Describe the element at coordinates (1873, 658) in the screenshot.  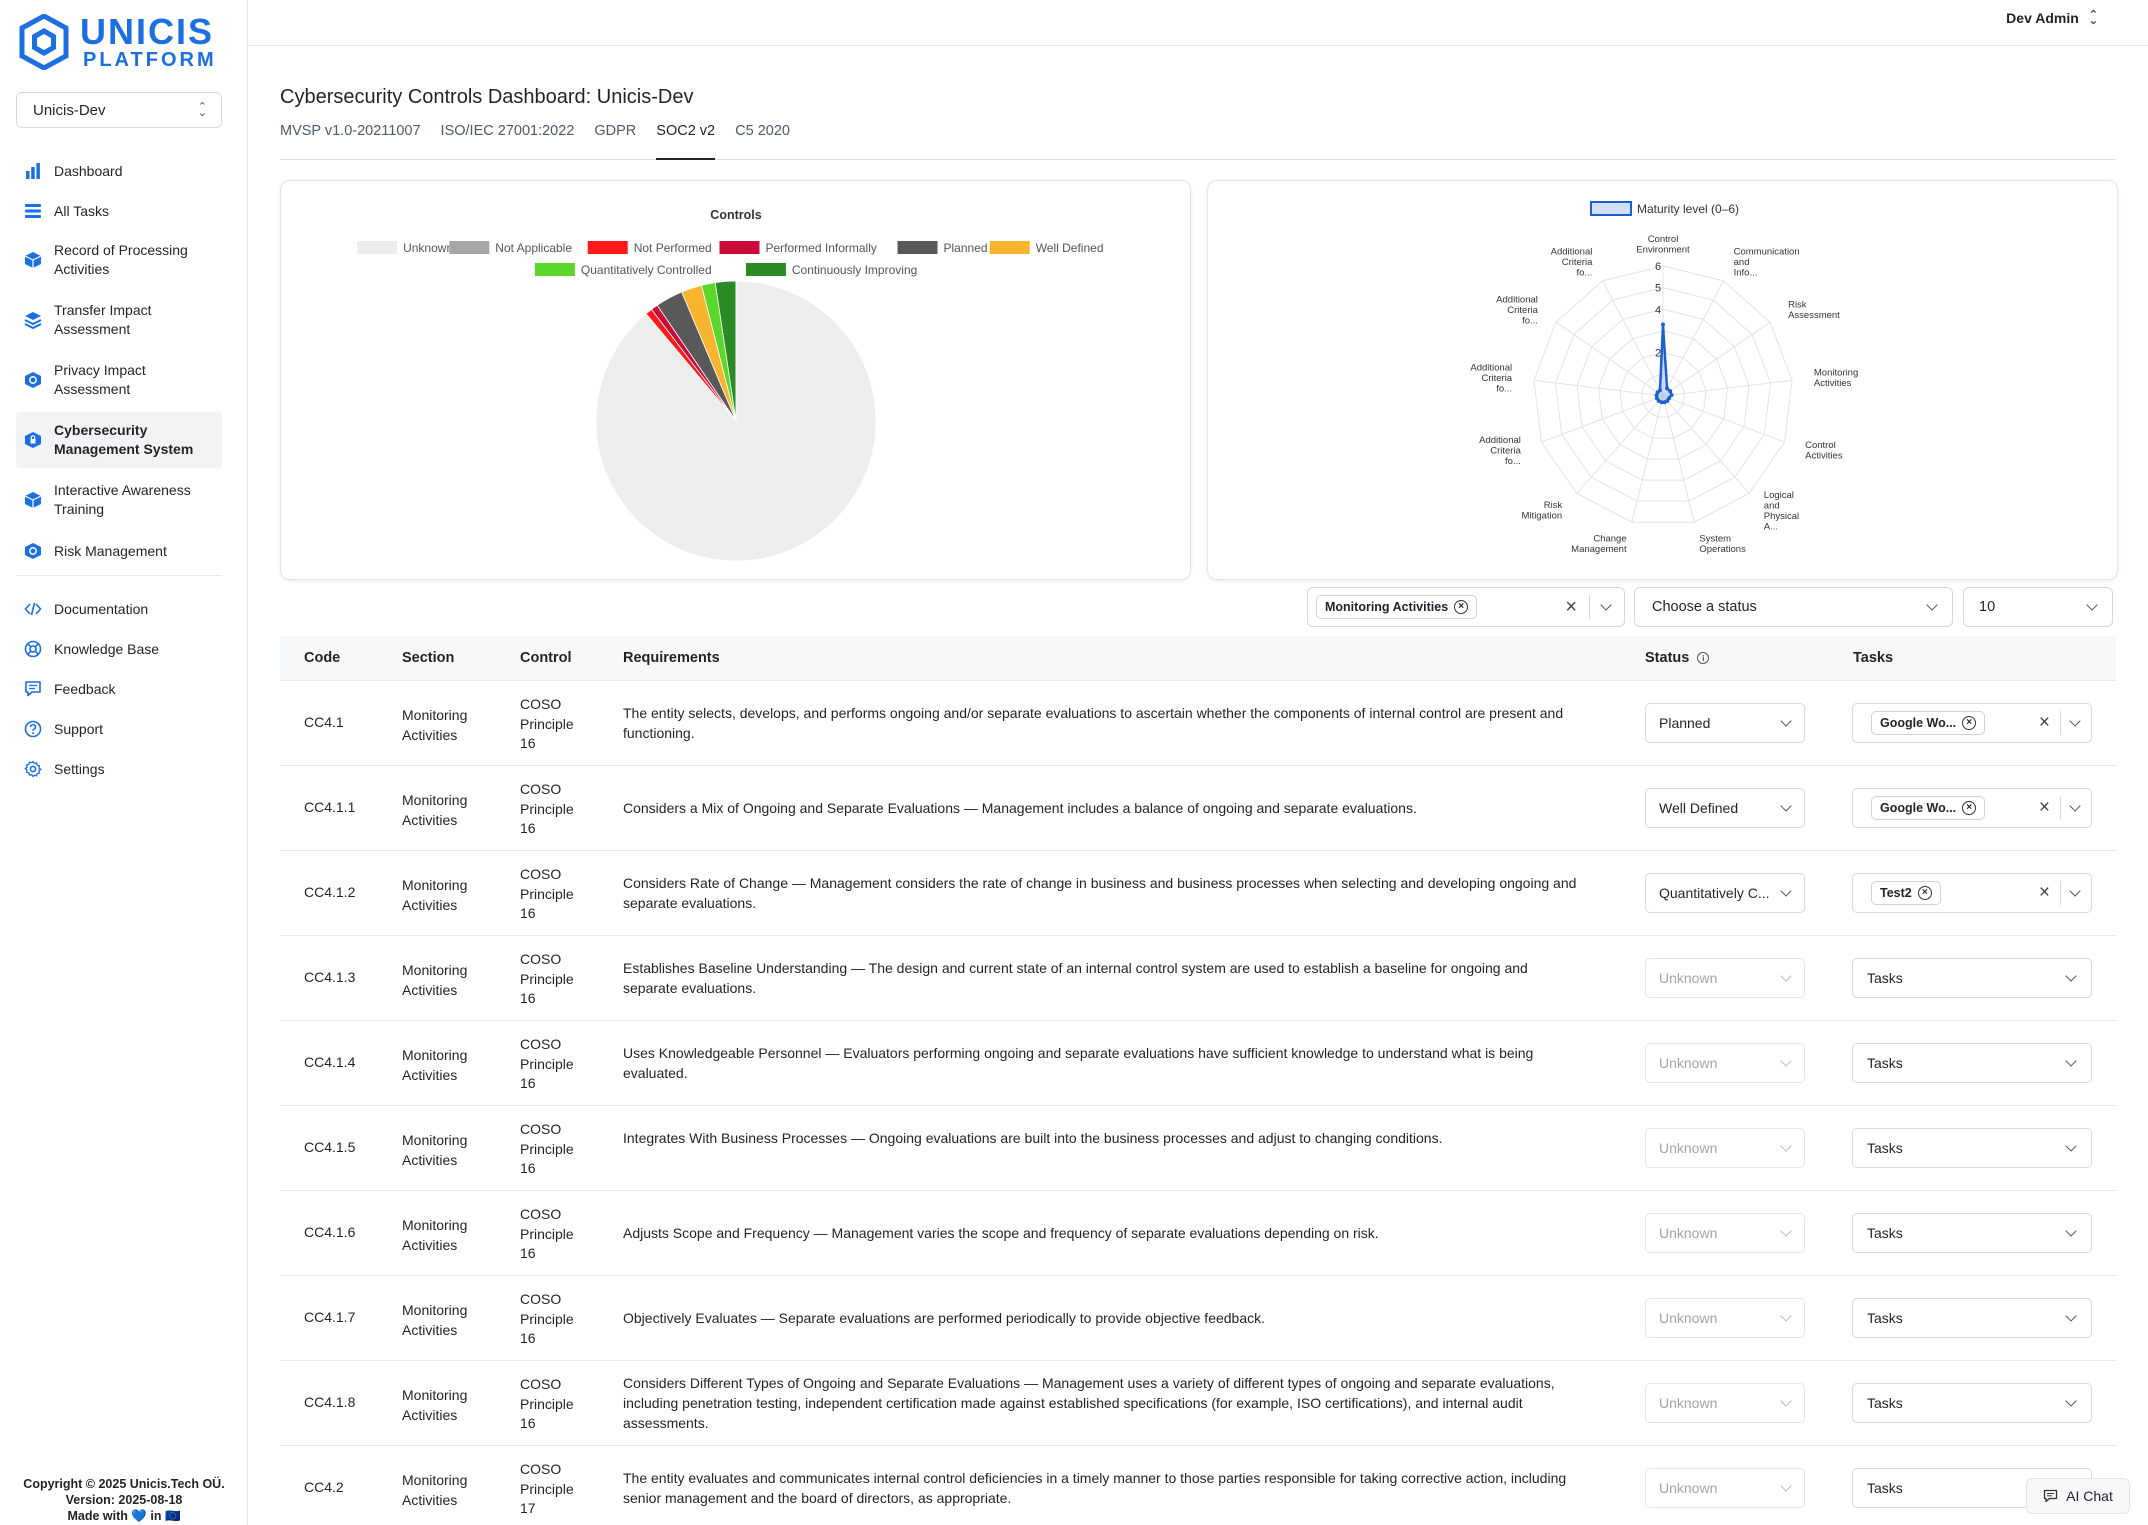
I see `header-tasks: Tasks` at that location.